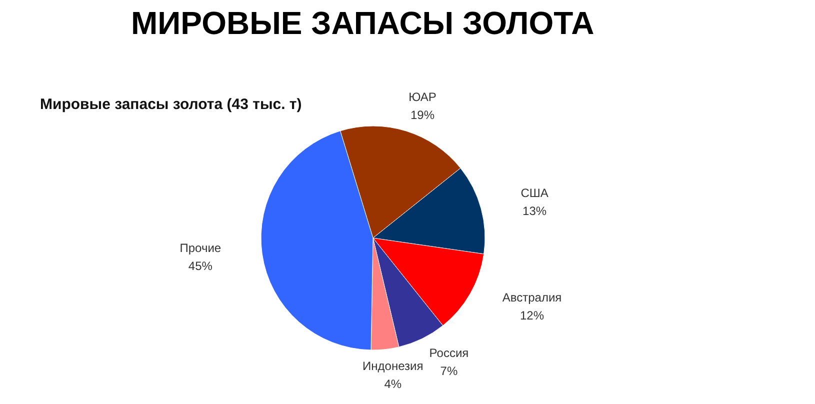 This screenshot has width=815, height=404. What do you see at coordinates (362, 23) in the screenshot?
I see `chart-title: МИРОВЫЕ ЗАПАСЫ ЗОЛОТА` at bounding box center [362, 23].